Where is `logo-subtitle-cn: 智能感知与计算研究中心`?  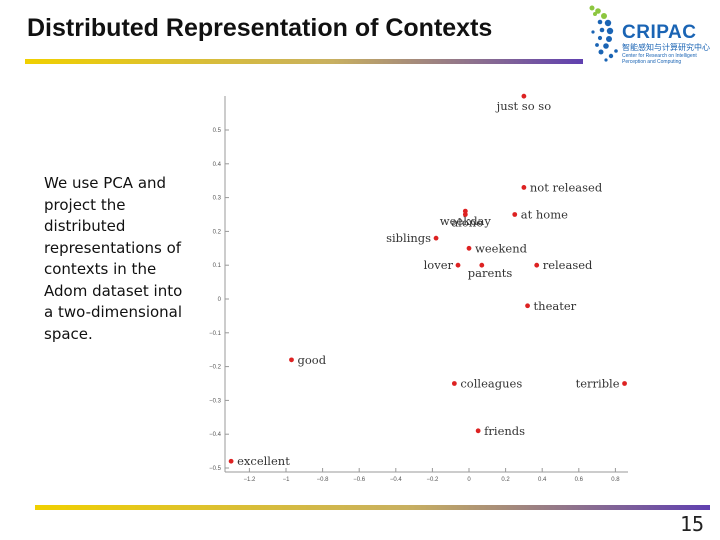
logo-subtitle-cn: 智能感知与计算研究中心 is located at coordinates (666, 47).